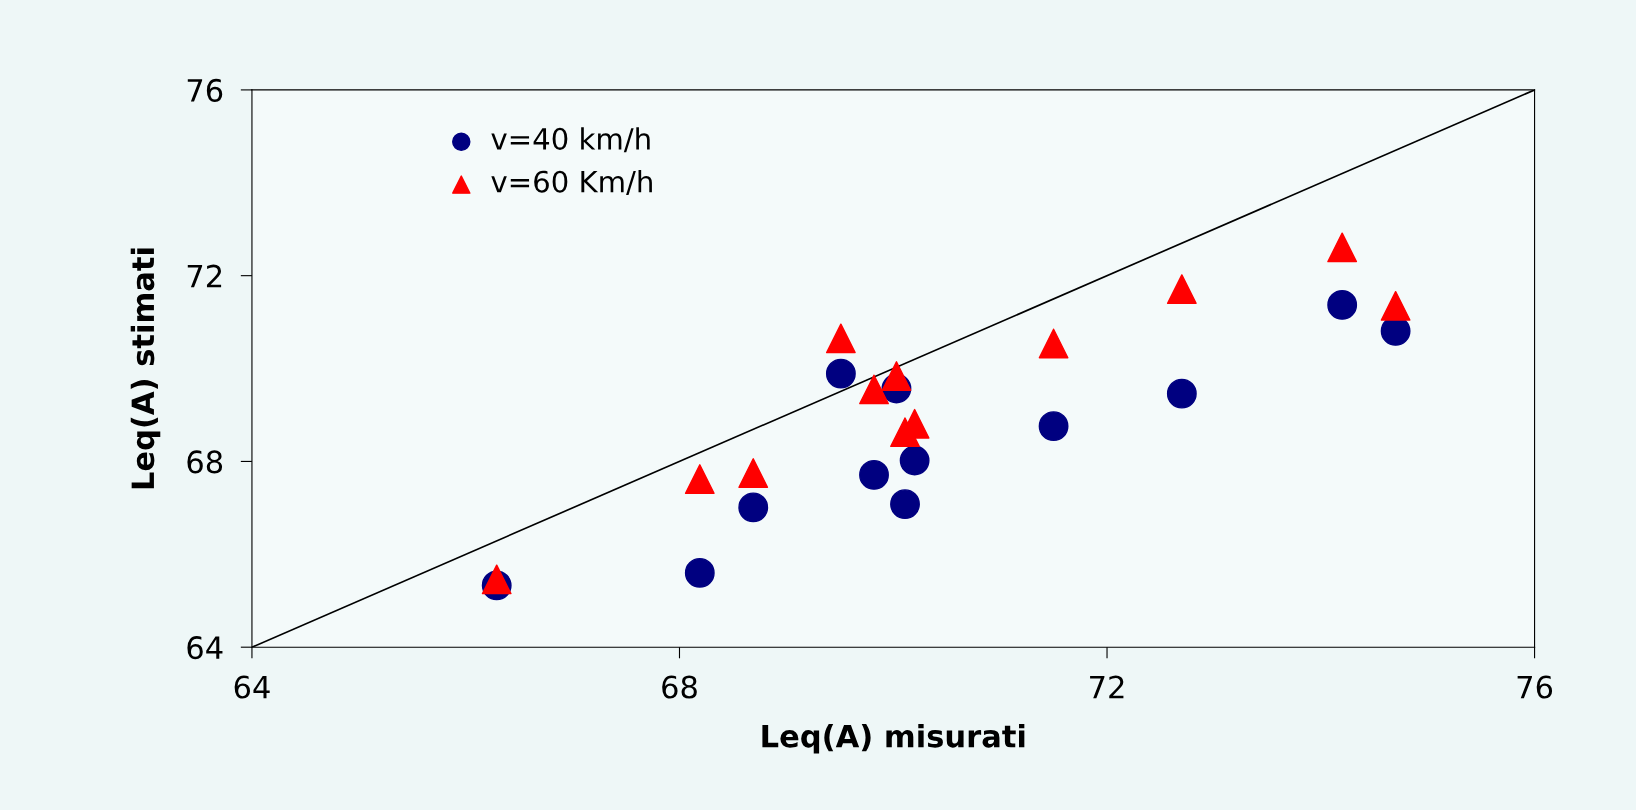 The image size is (1636, 810). I want to click on x-tick-label: 64, so click(252, 687).